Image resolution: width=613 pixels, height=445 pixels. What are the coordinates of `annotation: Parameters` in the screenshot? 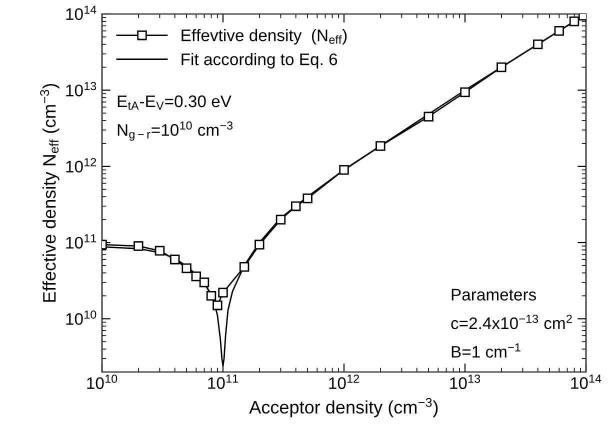 It's located at (494, 294).